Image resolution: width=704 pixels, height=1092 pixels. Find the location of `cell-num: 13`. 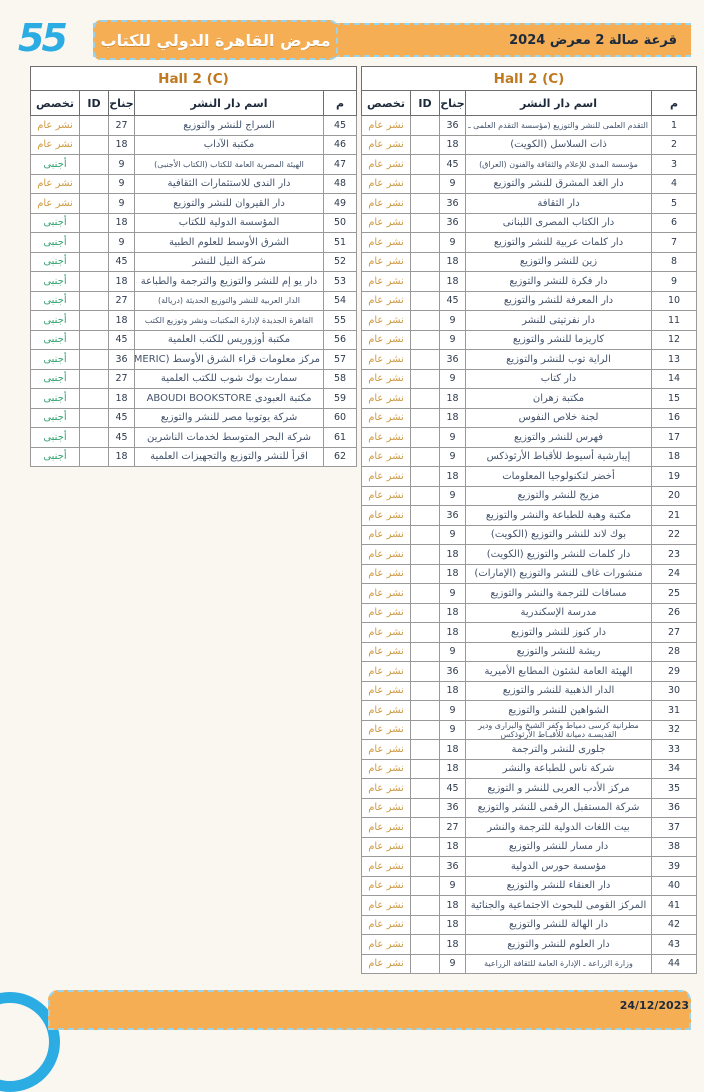

cell-num: 13 is located at coordinates (674, 359).